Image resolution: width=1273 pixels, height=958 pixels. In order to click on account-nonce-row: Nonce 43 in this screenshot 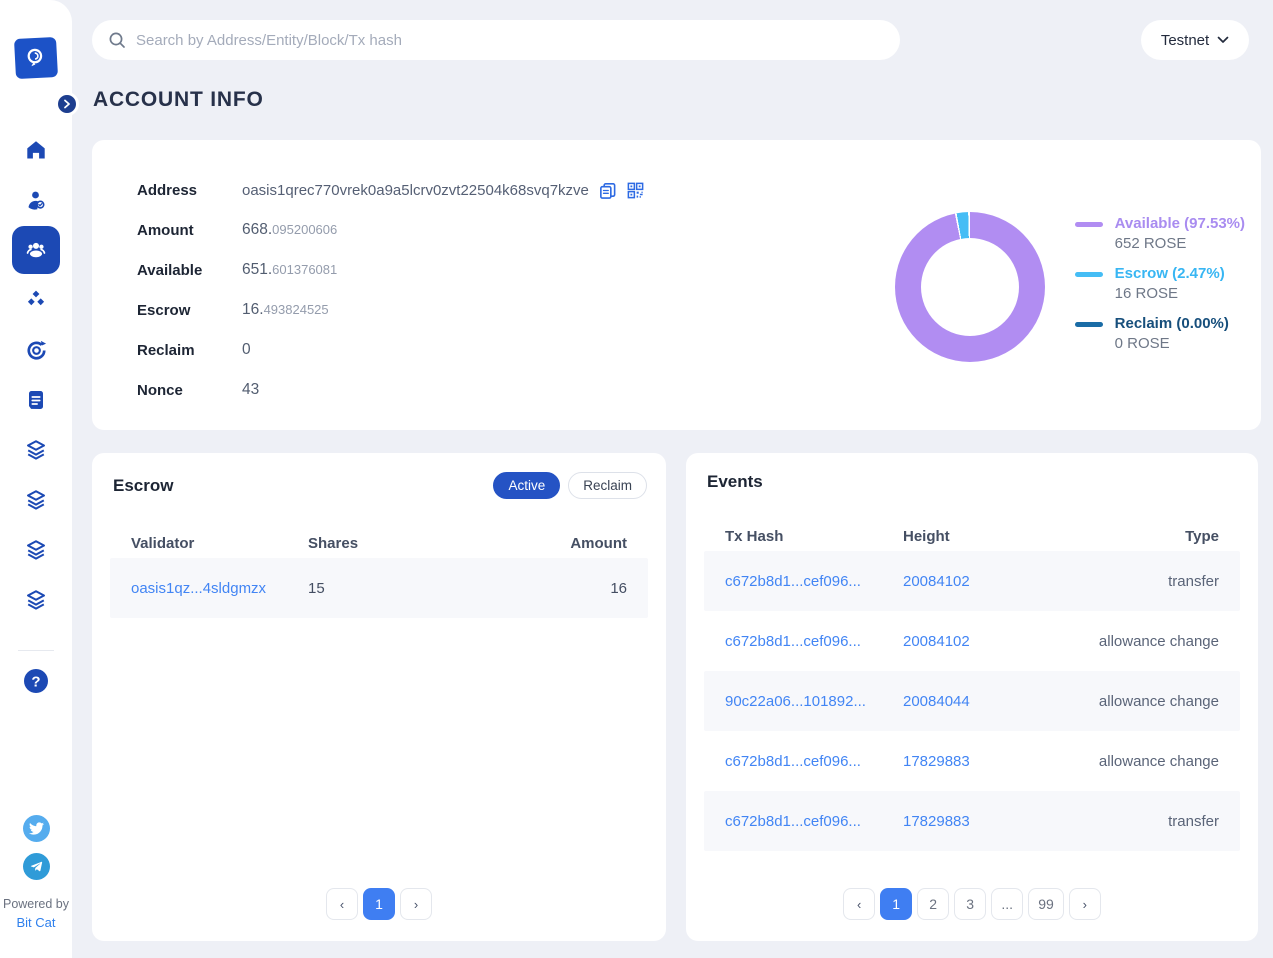, I will do `click(391, 390)`.